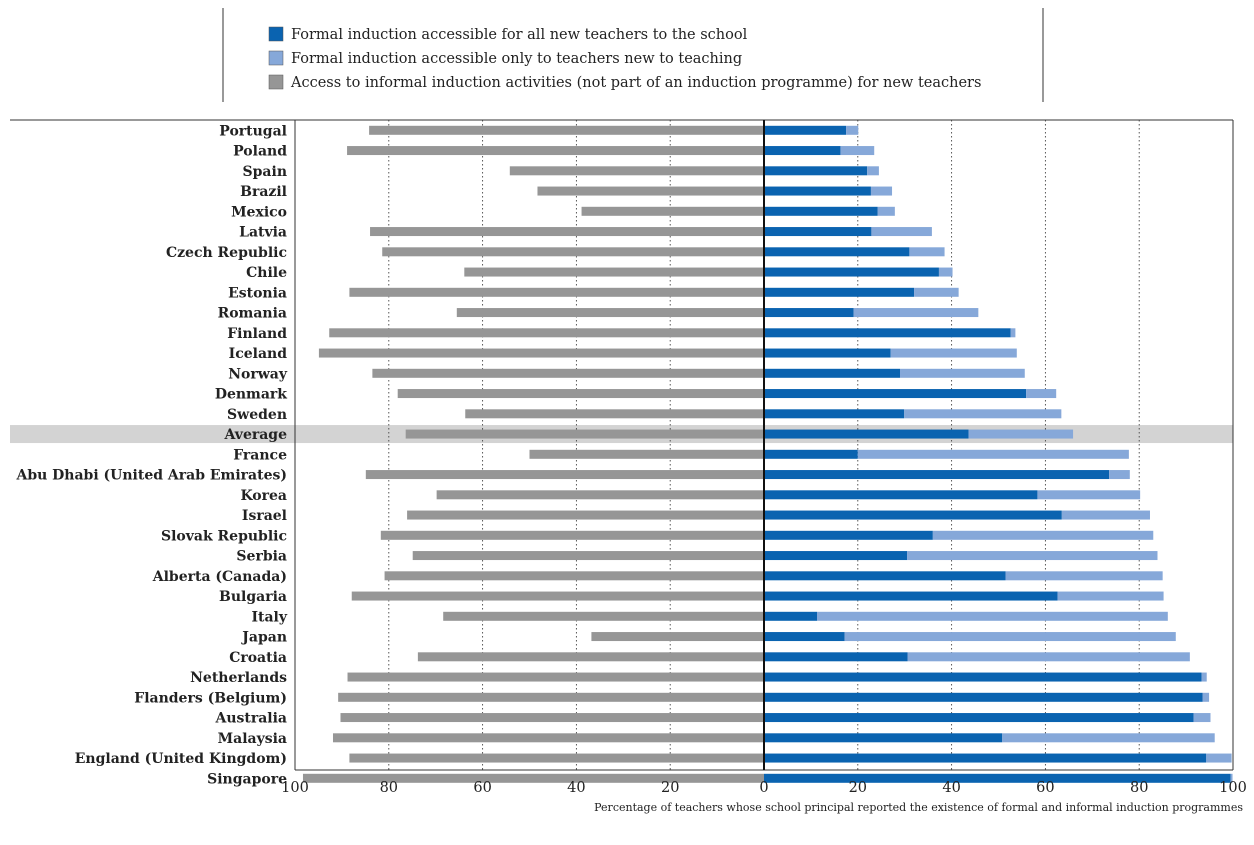 This screenshot has width=1254, height=845. Describe the element at coordinates (670, 788) in the screenshot. I see `x-tick-label-4: 20` at that location.